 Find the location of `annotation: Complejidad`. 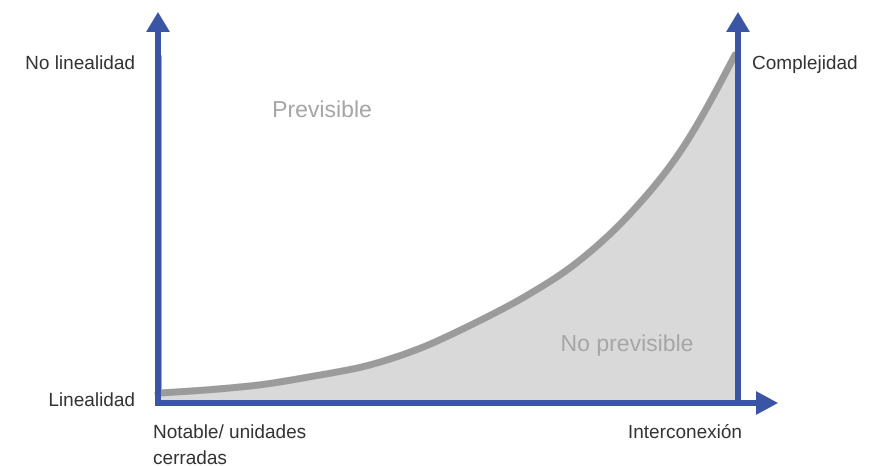

annotation: Complejidad is located at coordinates (805, 63).